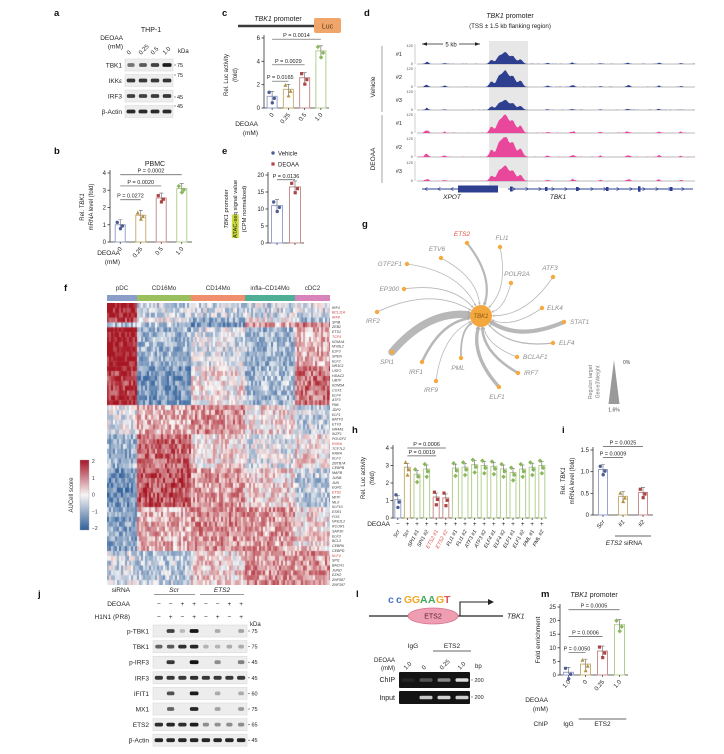 Image resolution: width=724 pixels, height=754 pixels. Describe the element at coordinates (336, 424) in the screenshot. I see `svg-text: ETV3` at that location.